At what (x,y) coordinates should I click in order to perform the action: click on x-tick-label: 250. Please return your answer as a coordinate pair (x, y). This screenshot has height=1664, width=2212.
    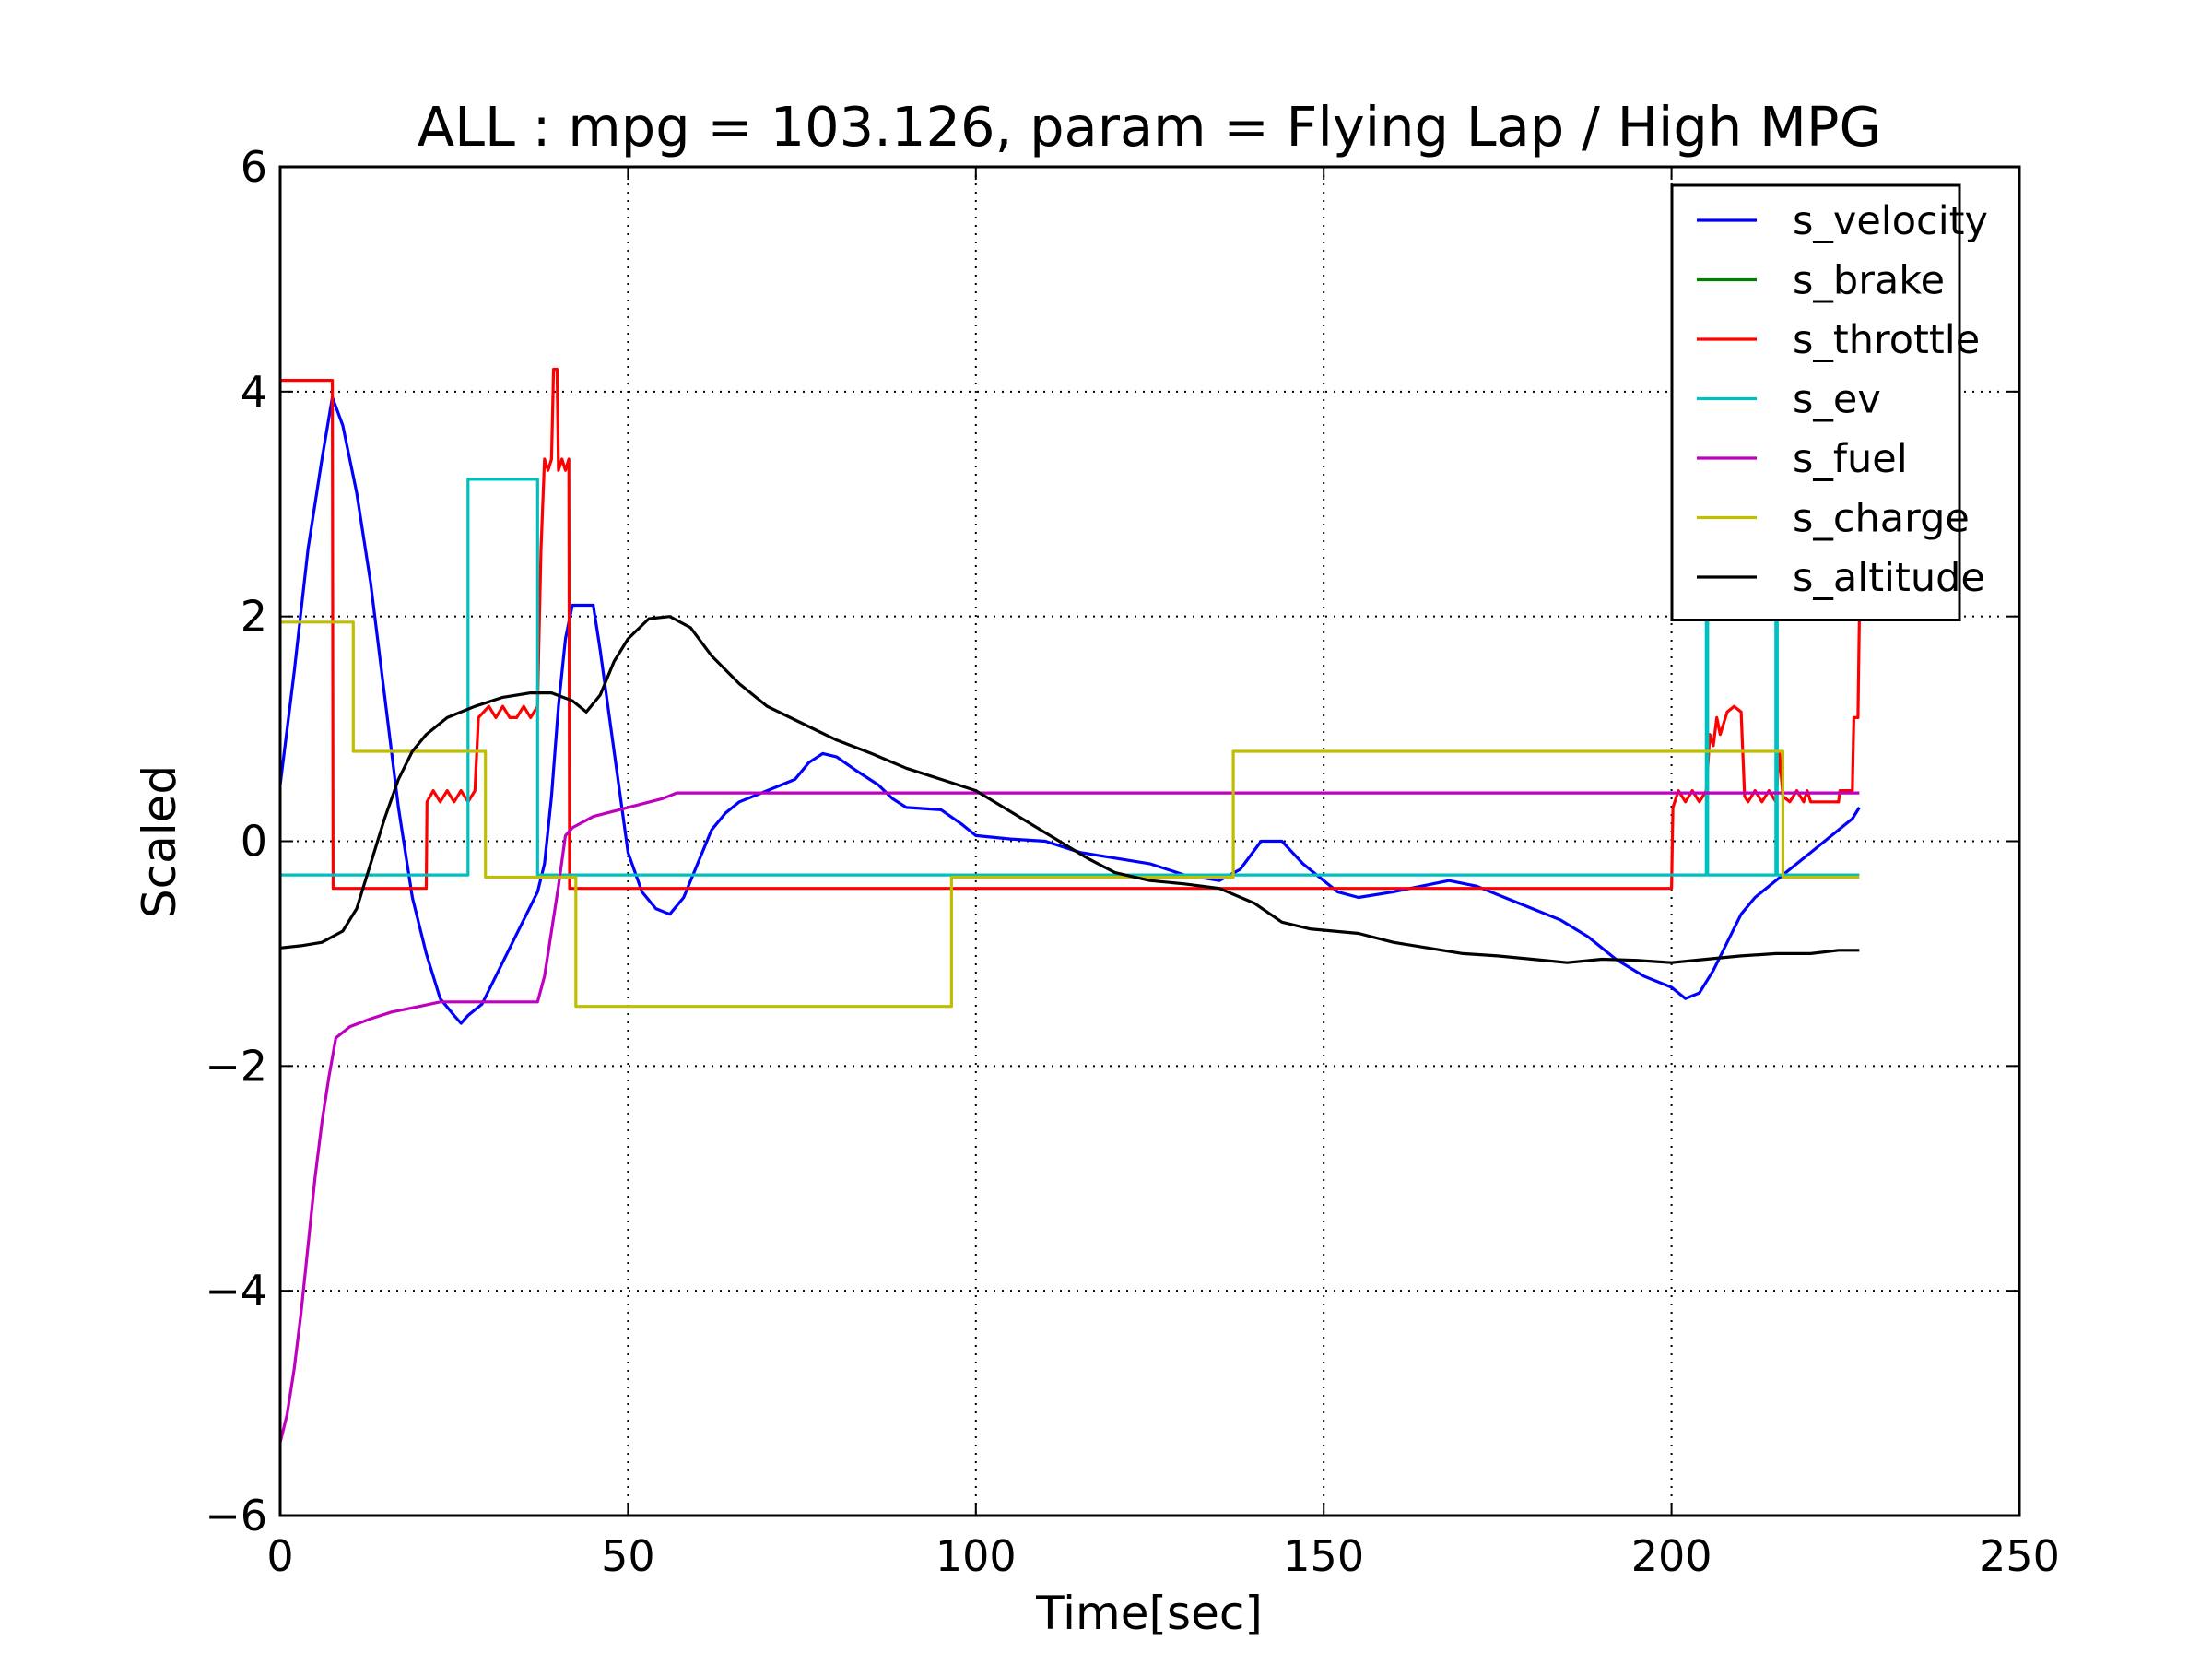
    Looking at the image, I should click on (2019, 1556).